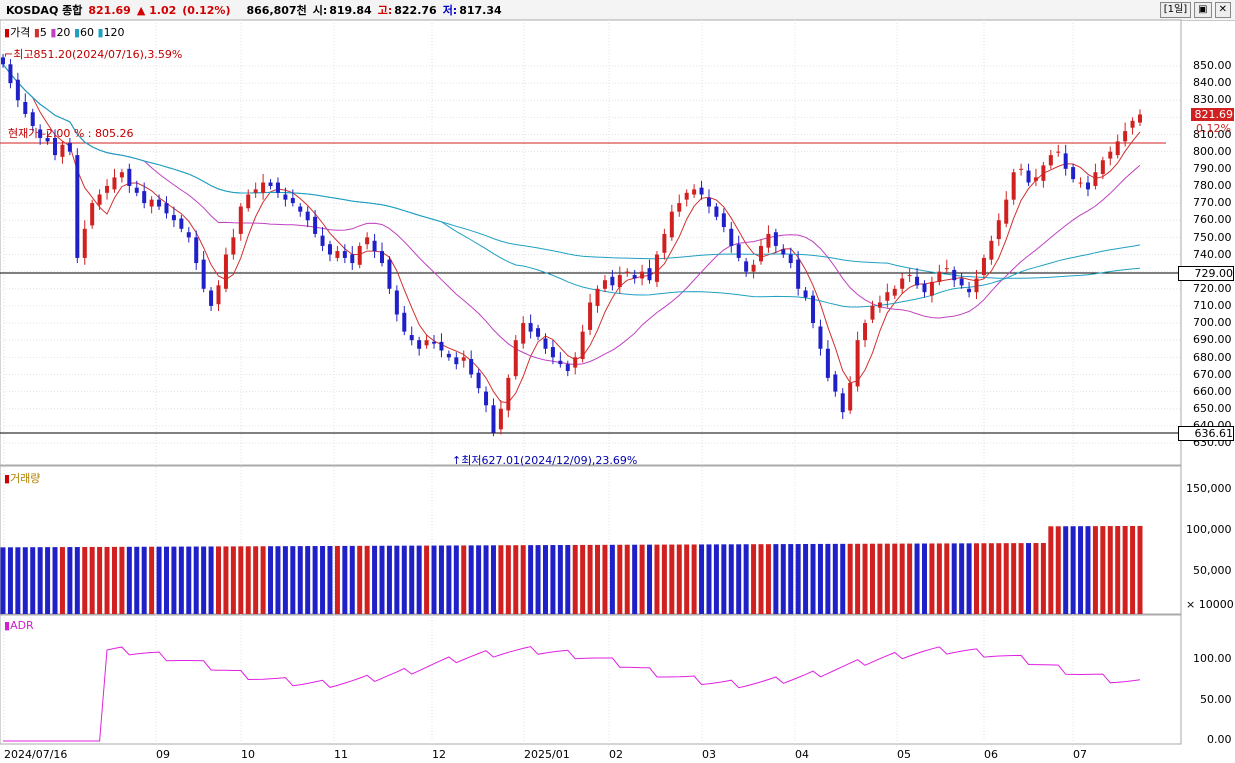 The height and width of the screenshot is (763, 1235). What do you see at coordinates (1175, 10) in the screenshot?
I see `period-button: [1일]` at bounding box center [1175, 10].